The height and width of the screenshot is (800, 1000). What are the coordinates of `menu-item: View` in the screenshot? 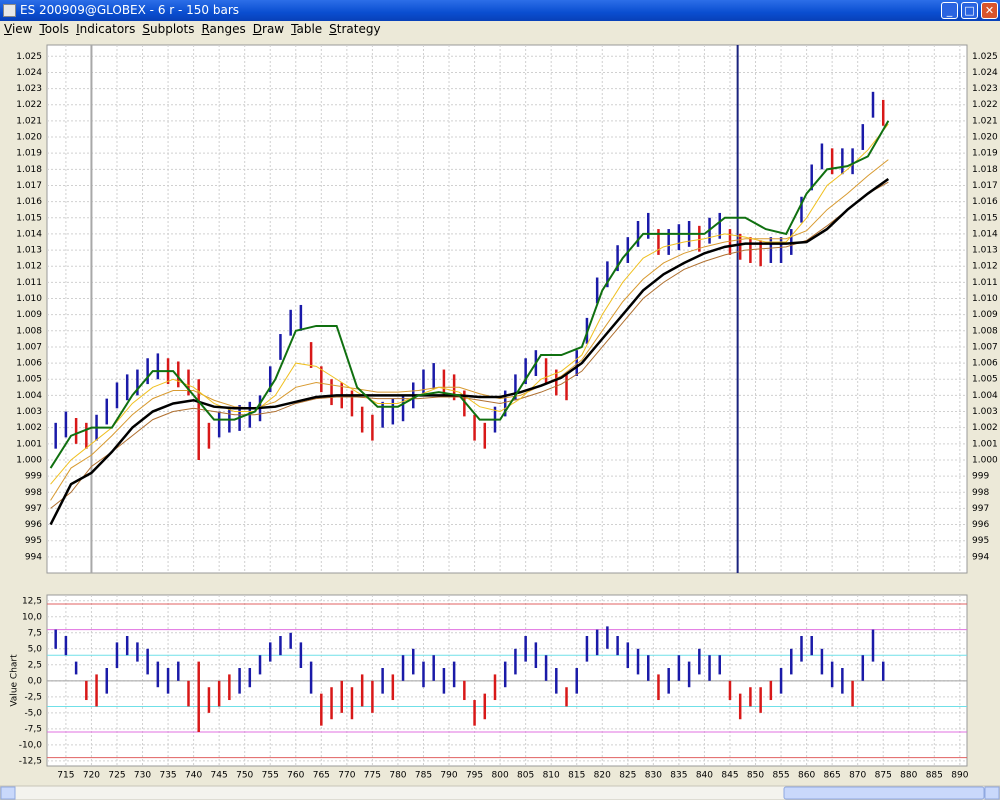 It's located at (18, 29).